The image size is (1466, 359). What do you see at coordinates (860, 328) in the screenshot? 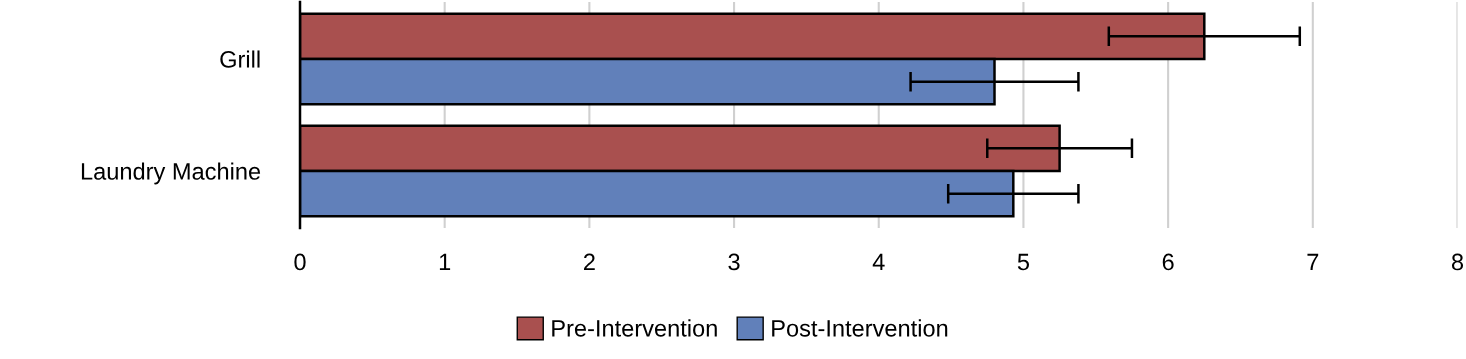
I see `legend-label: Post-Intervention` at bounding box center [860, 328].